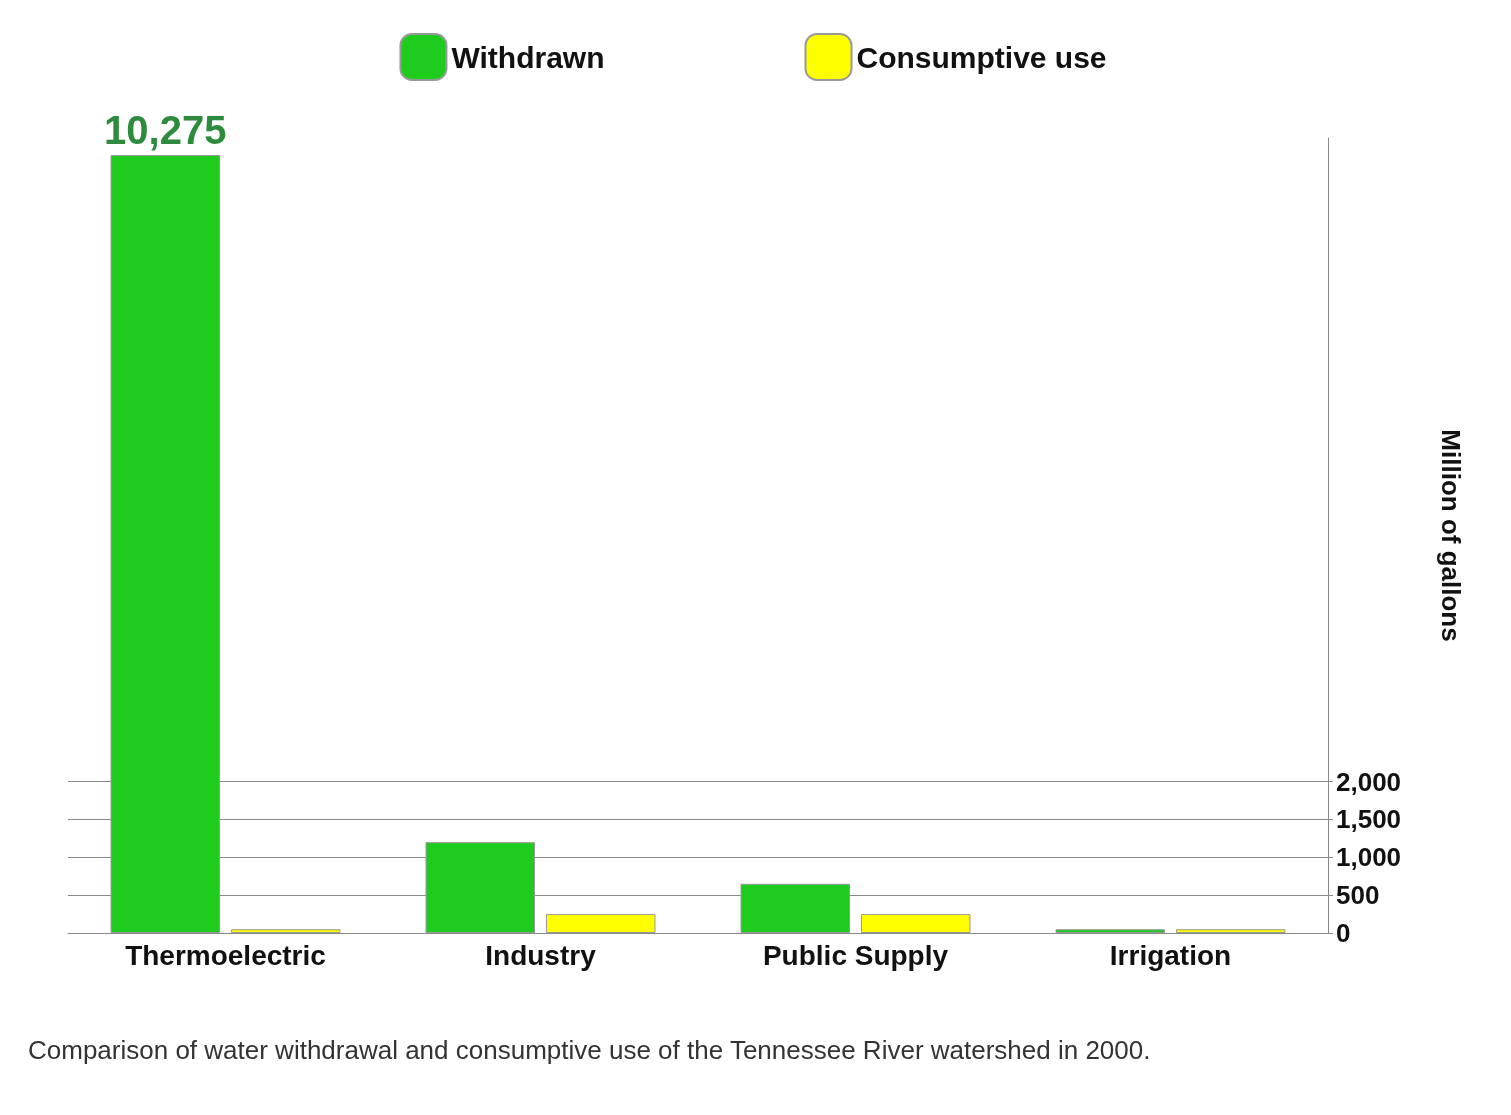 Image resolution: width=1511 pixels, height=1115 pixels. What do you see at coordinates (589, 1050) in the screenshot?
I see `text: Comparison of water withdrawal and consumptive use of the Tennessee River watershed in 2000.` at bounding box center [589, 1050].